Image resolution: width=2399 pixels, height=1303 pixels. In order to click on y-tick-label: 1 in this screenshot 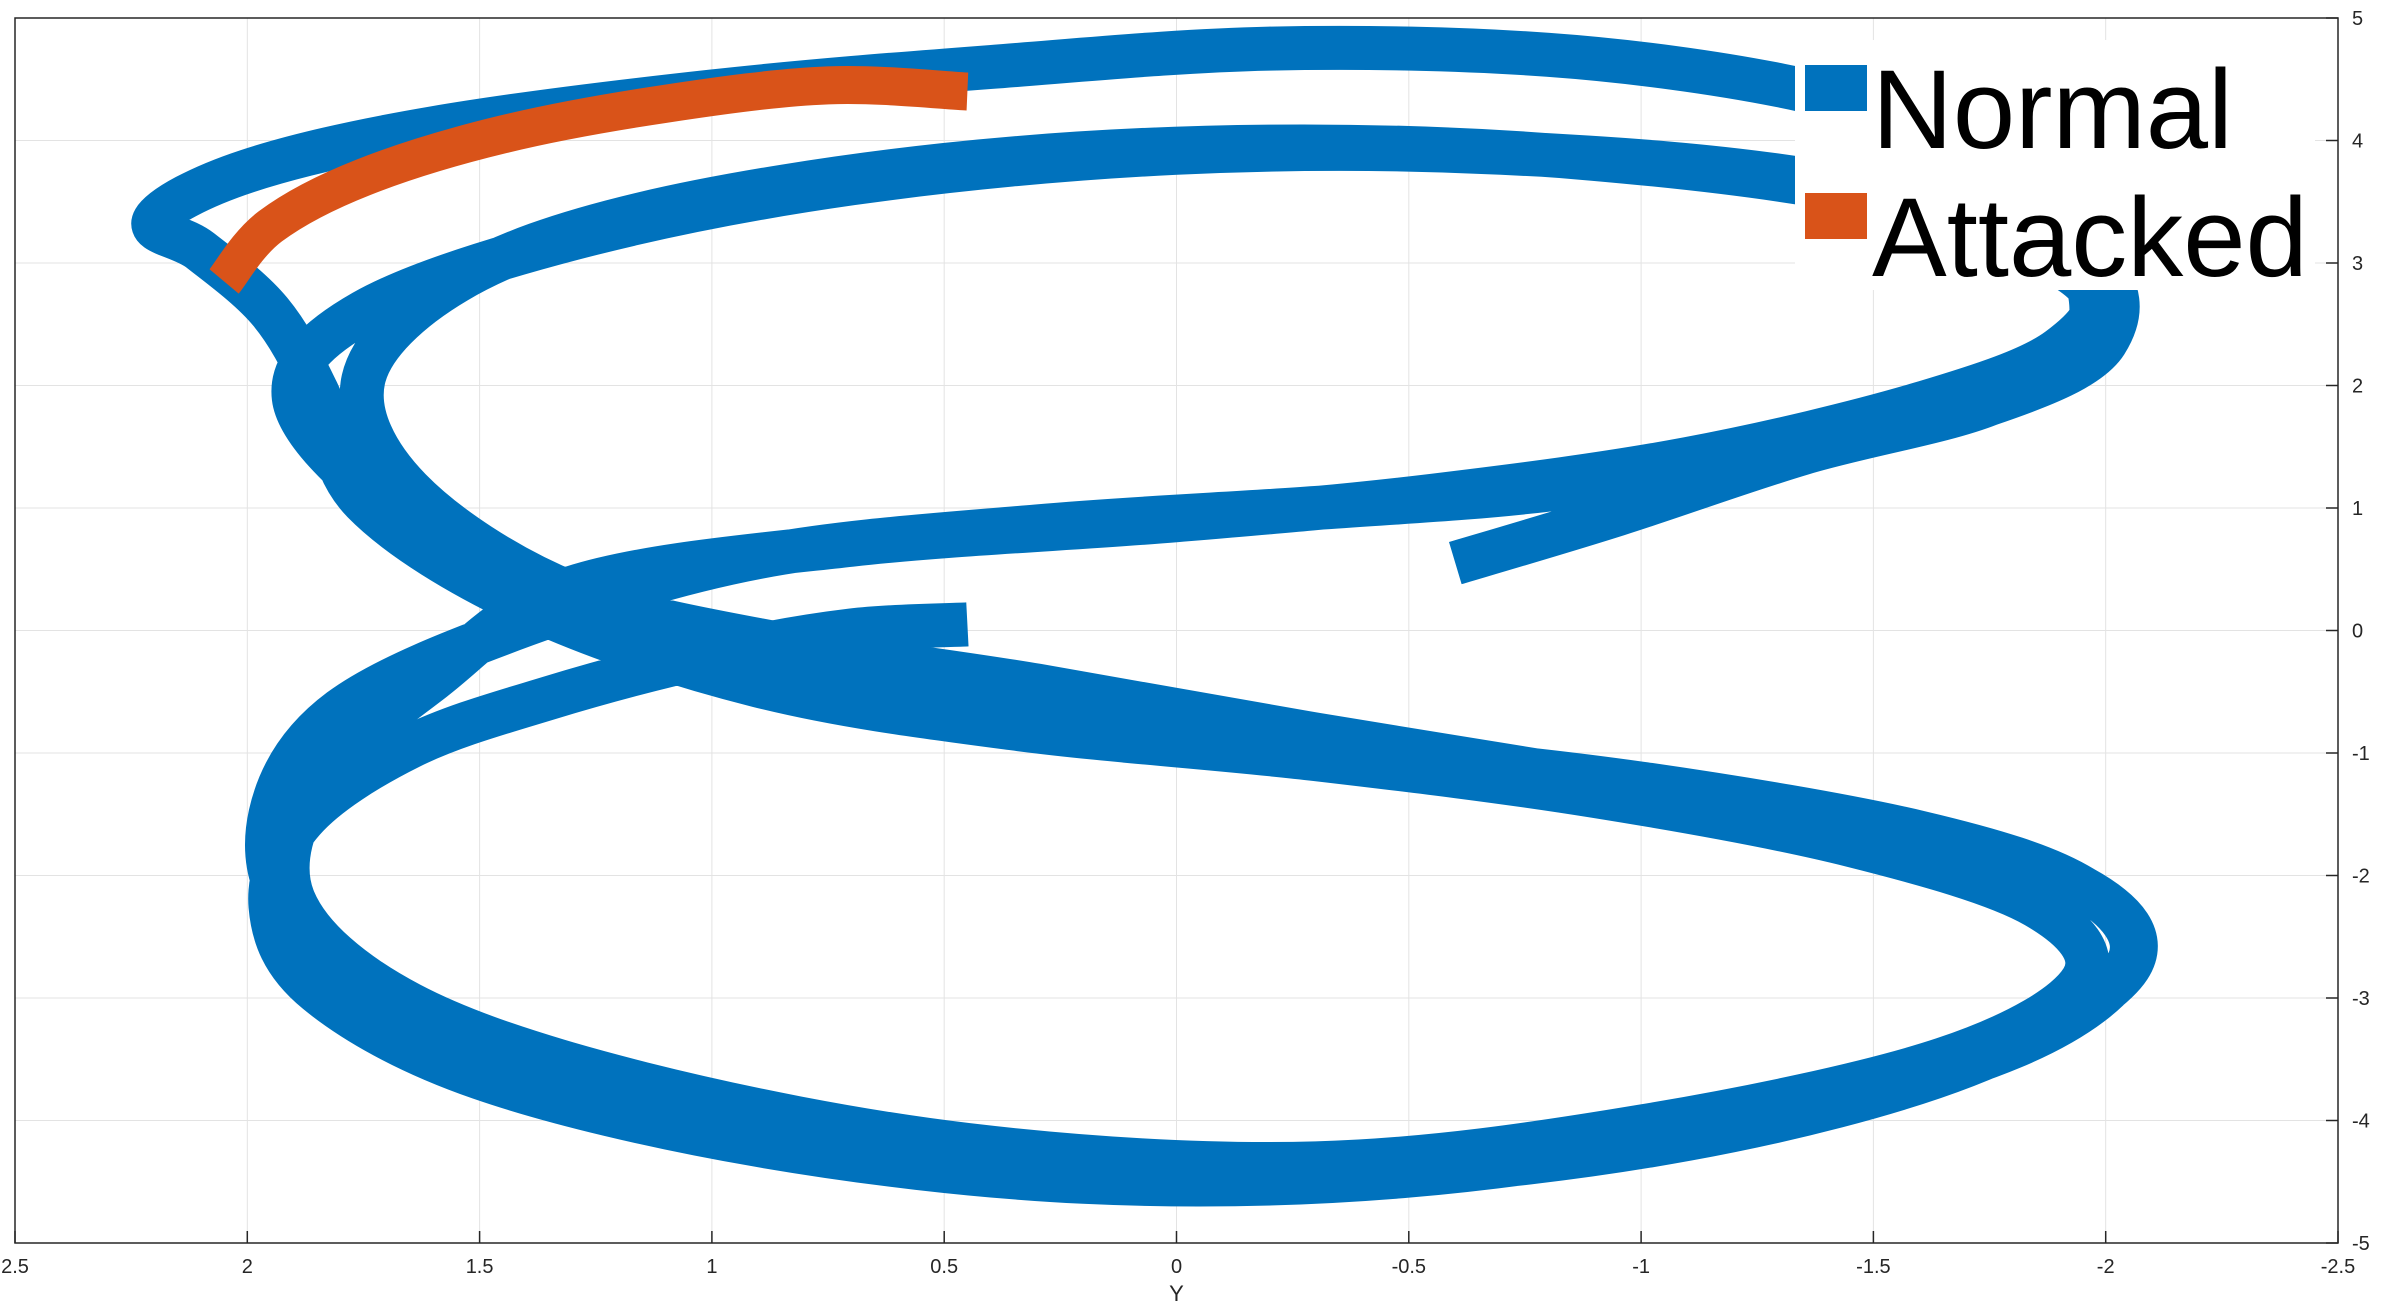, I will do `click(2357, 509)`.